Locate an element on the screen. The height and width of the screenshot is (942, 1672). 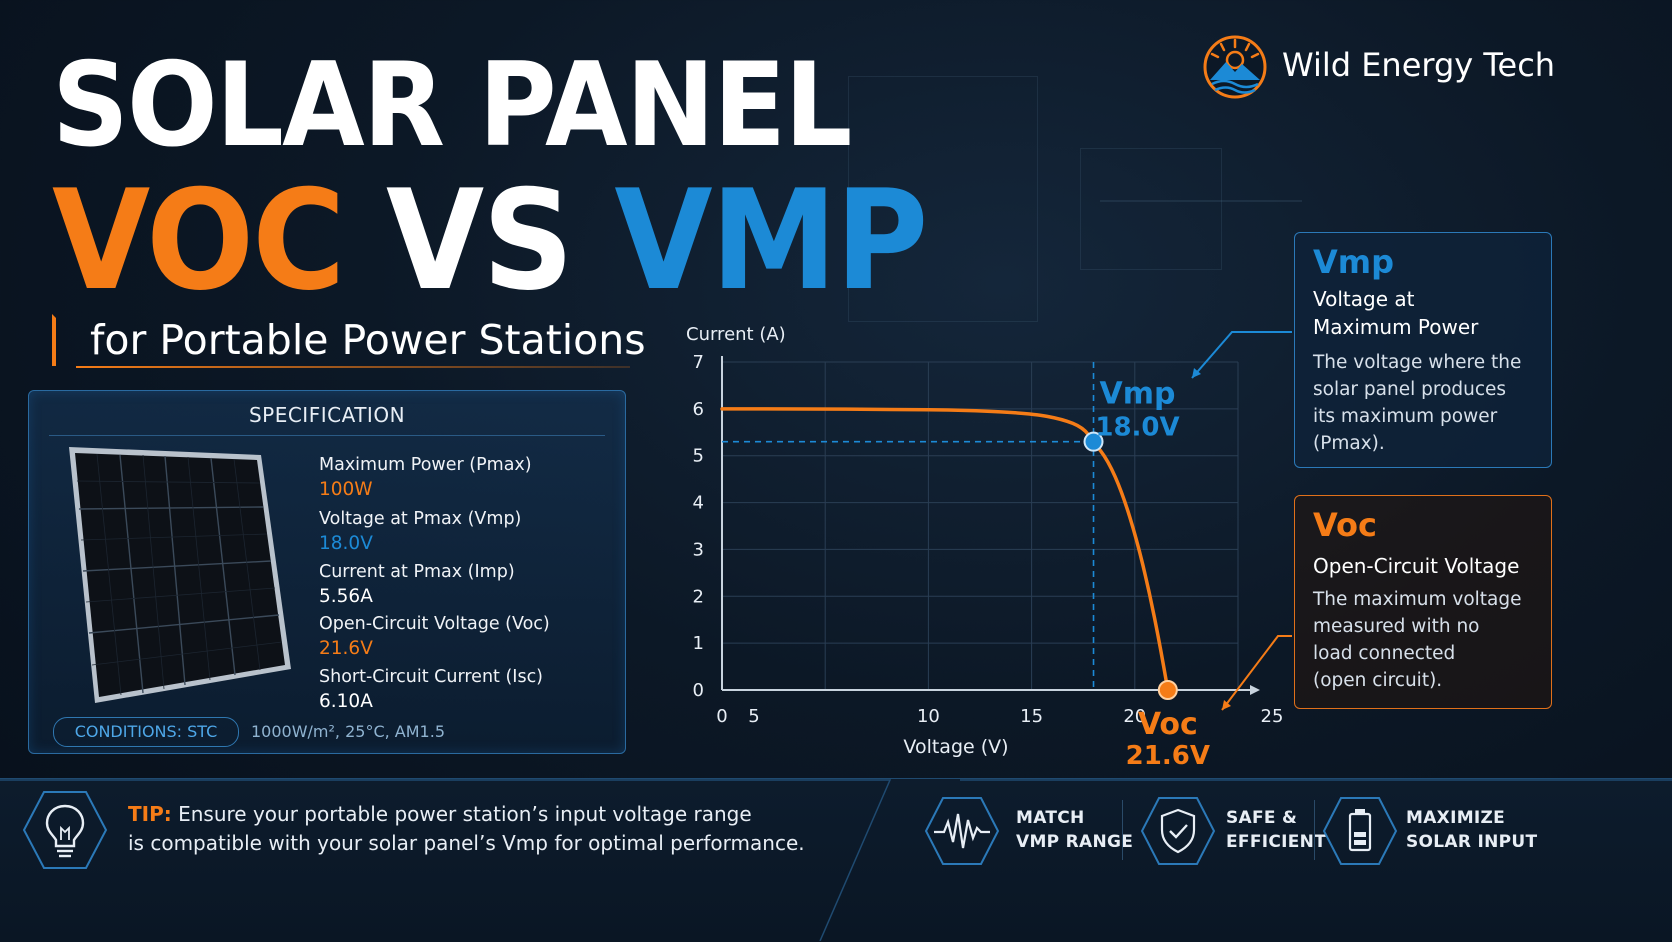
callout-desc-line: load connected is located at coordinates (1384, 653).